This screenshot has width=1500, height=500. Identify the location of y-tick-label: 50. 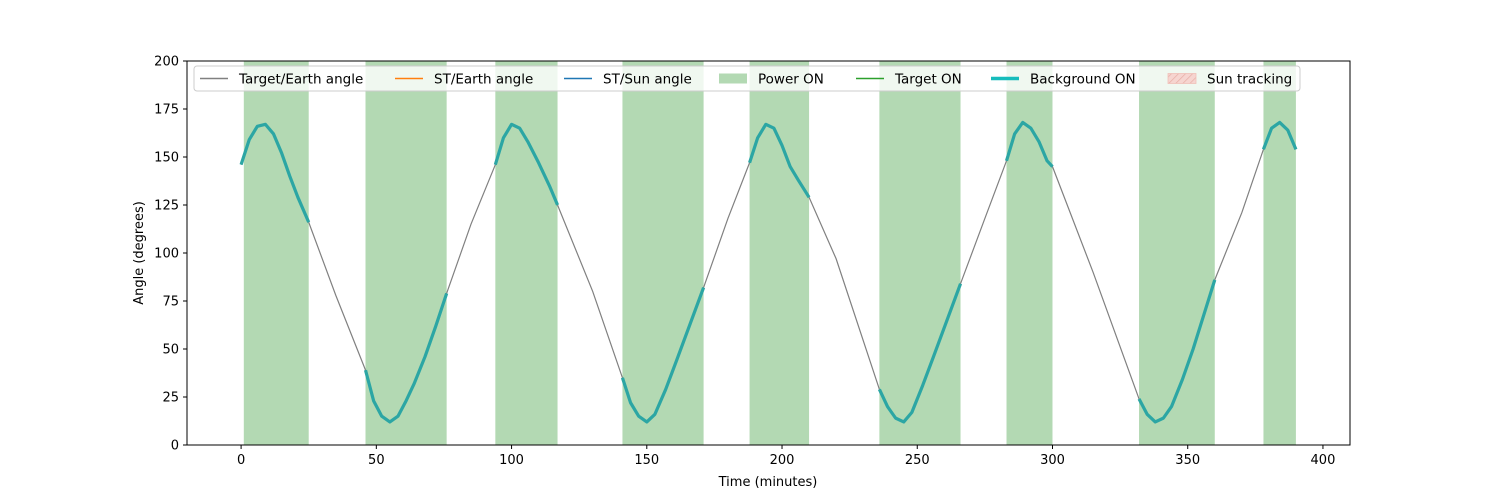
(170, 350).